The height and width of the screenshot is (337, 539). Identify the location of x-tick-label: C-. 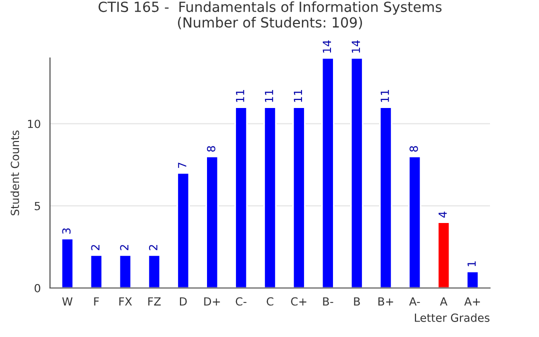
(241, 301).